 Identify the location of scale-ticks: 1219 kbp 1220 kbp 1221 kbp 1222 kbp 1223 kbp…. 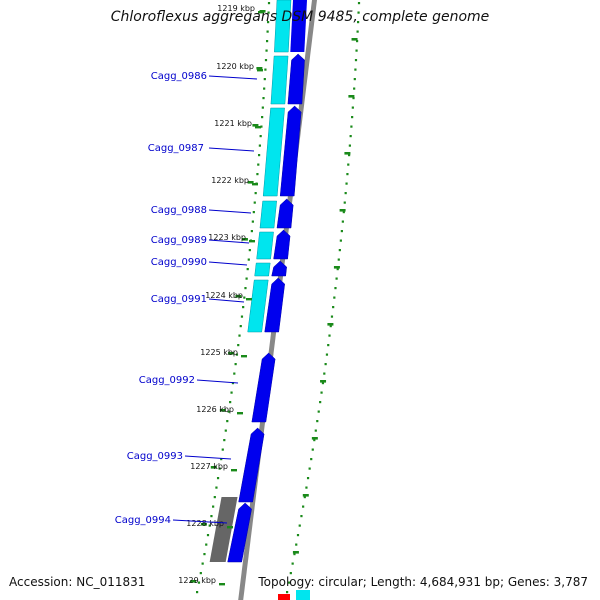
(221, 295).